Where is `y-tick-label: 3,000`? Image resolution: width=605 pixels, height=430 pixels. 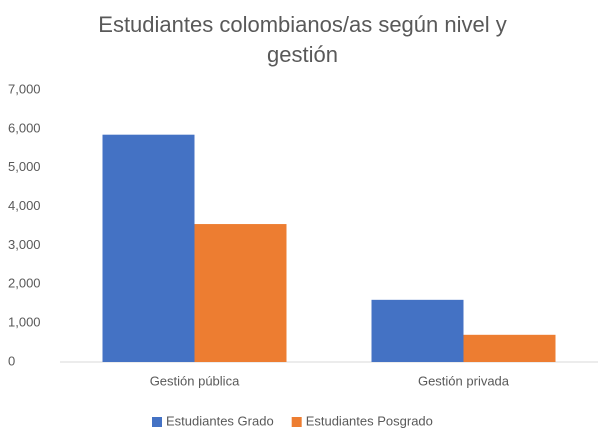 y-tick-label: 3,000 is located at coordinates (24, 244).